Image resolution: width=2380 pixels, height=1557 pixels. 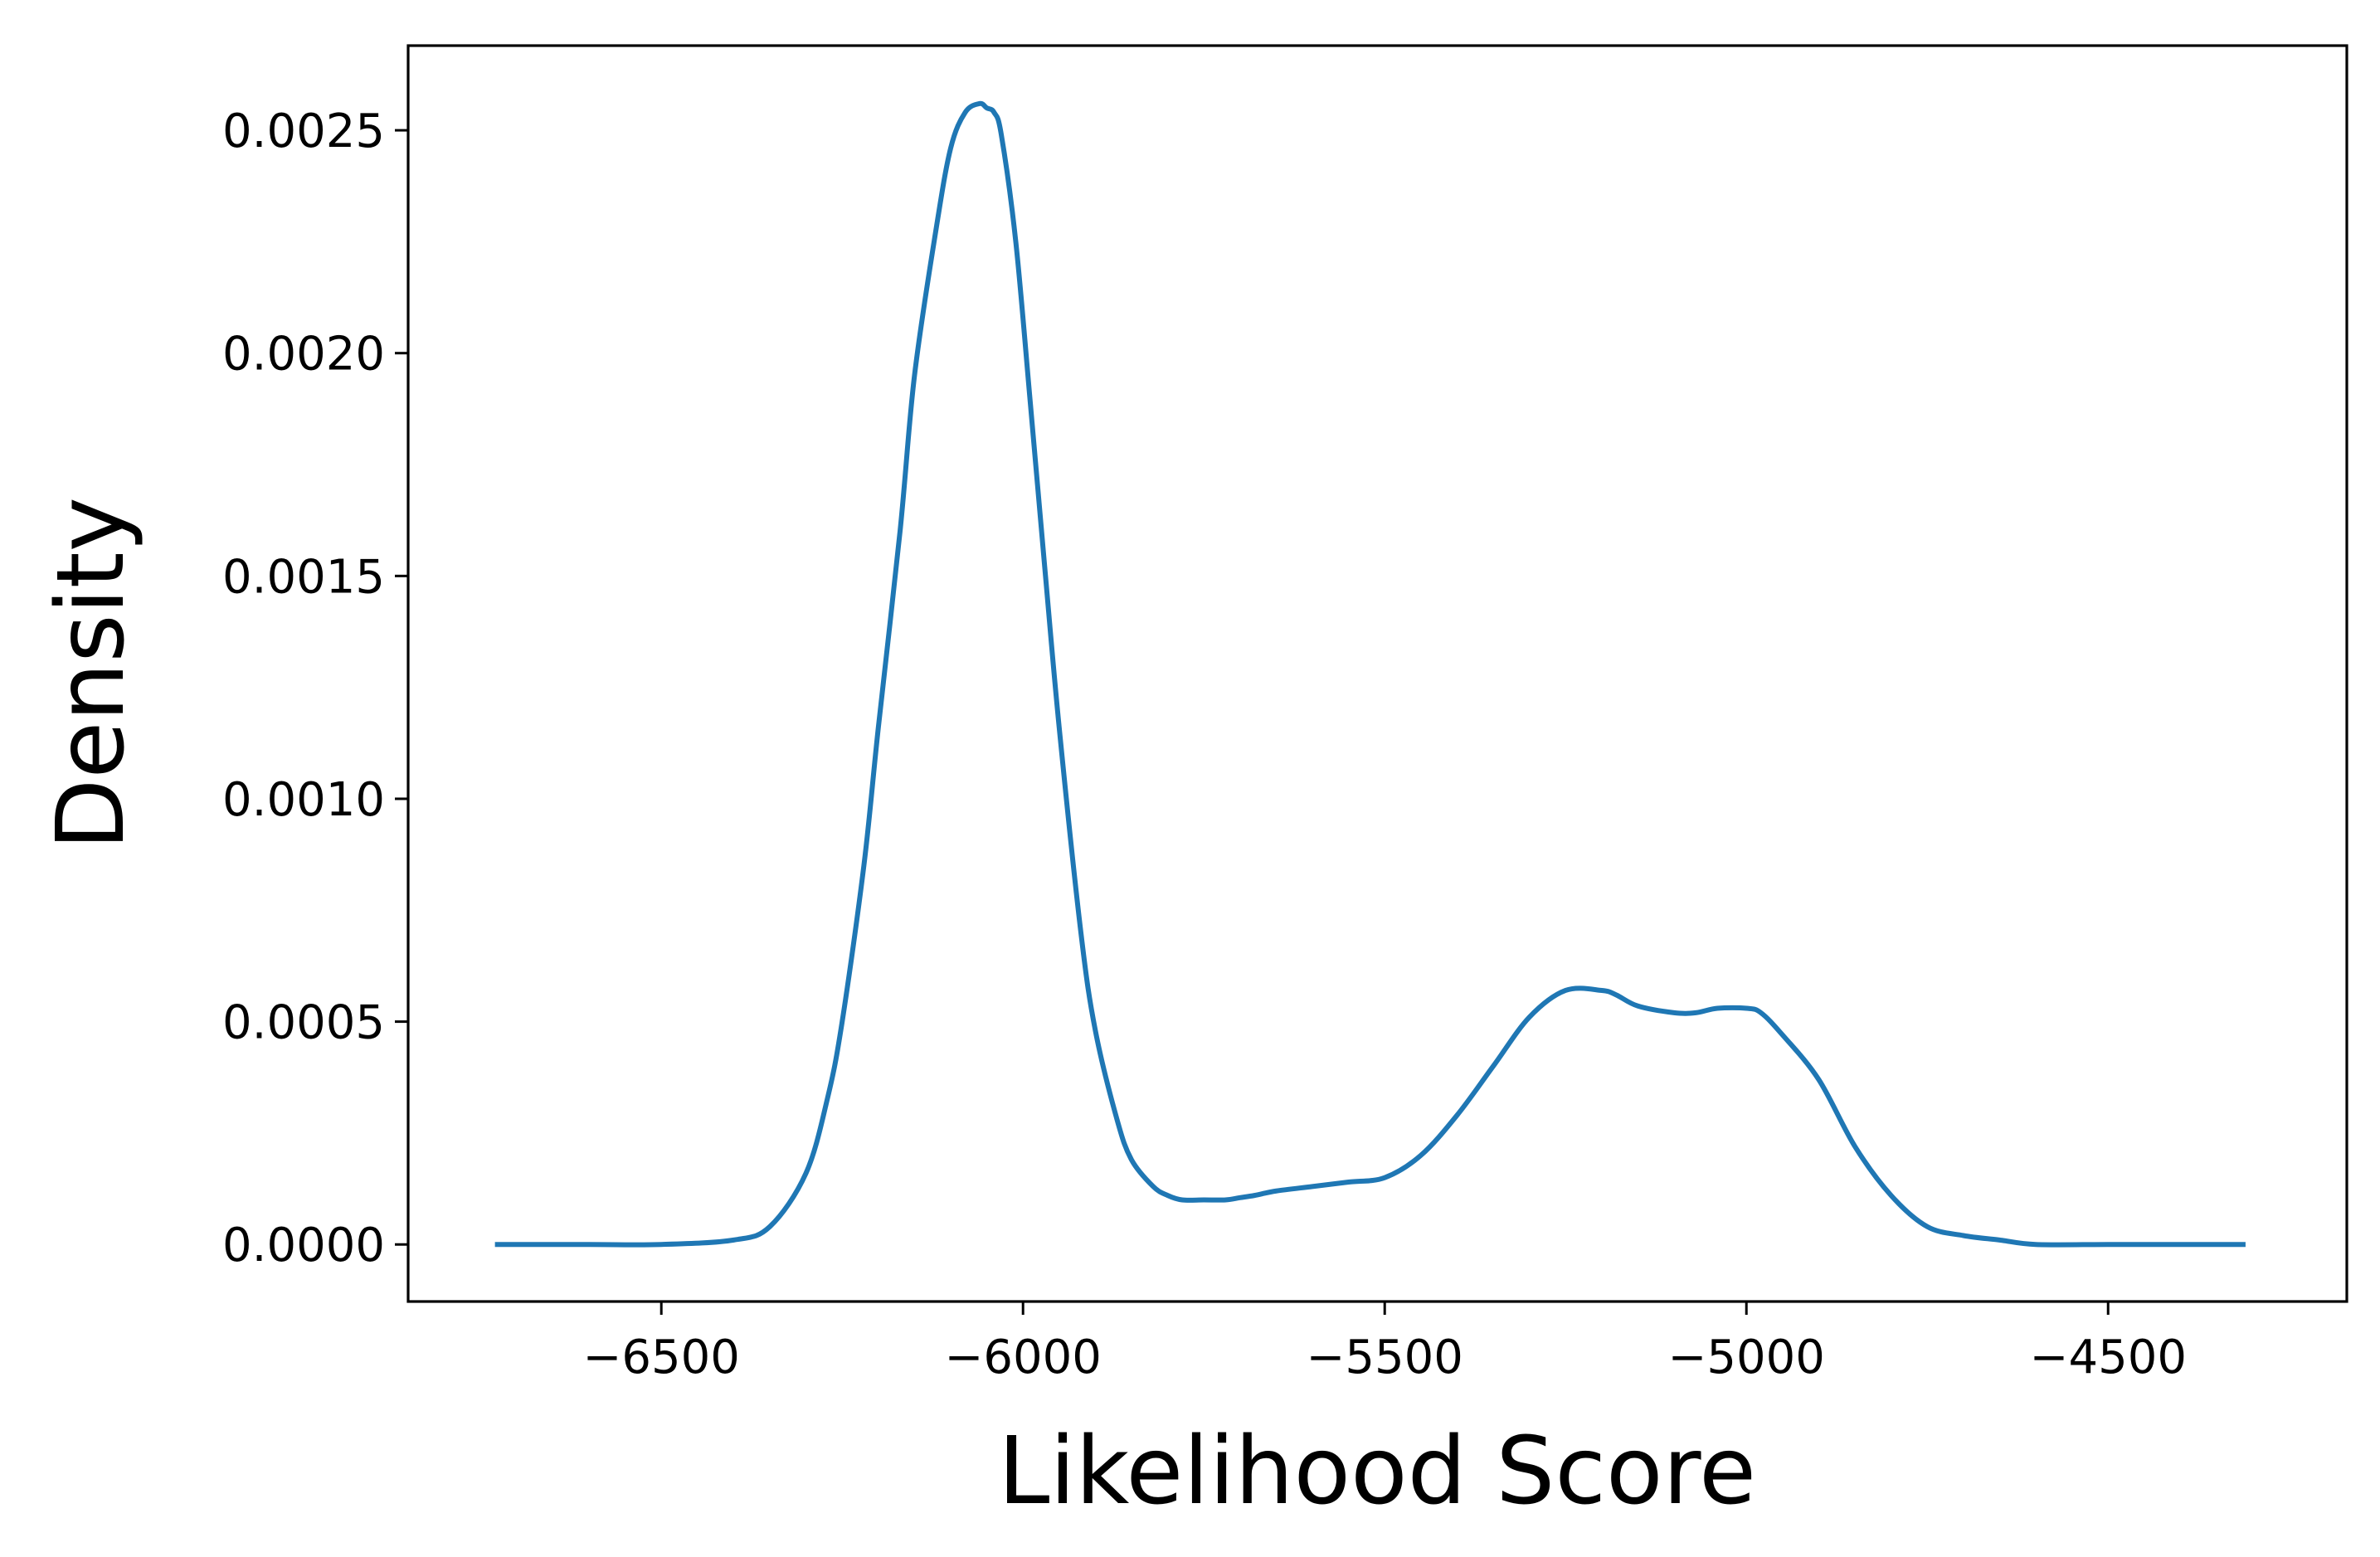 I want to click on x-tick-label: −4500, so click(x=2108, y=1357).